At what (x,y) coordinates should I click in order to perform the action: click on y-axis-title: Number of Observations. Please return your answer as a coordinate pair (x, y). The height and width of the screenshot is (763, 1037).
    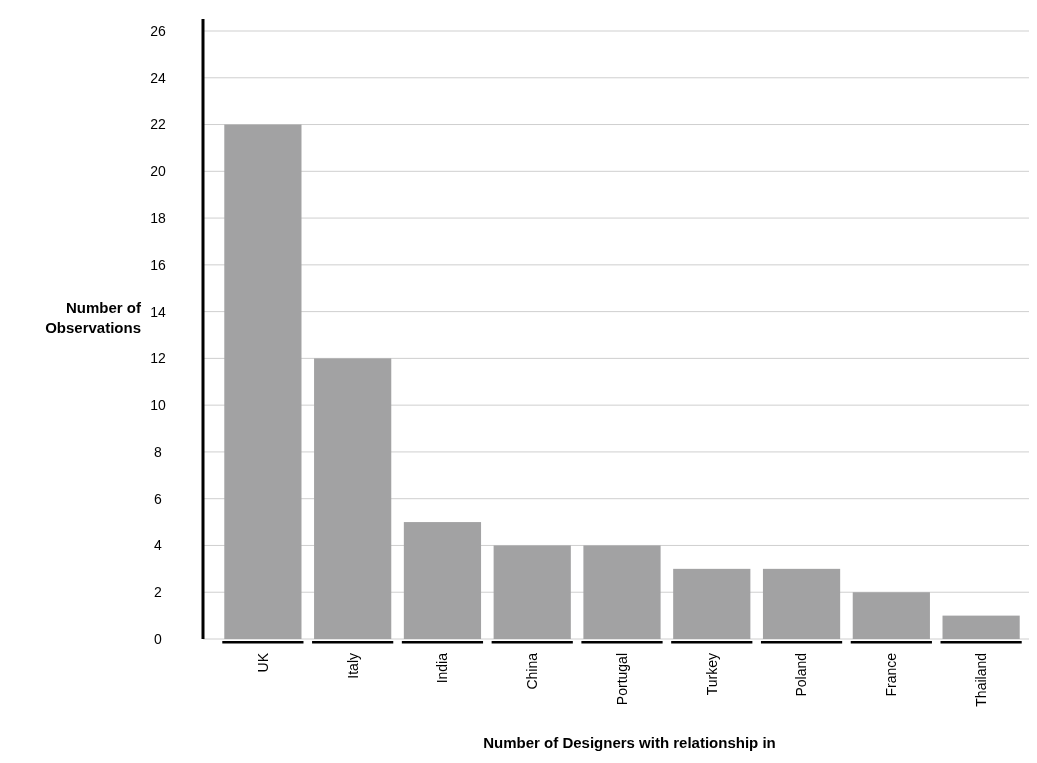
    Looking at the image, I should click on (93, 317).